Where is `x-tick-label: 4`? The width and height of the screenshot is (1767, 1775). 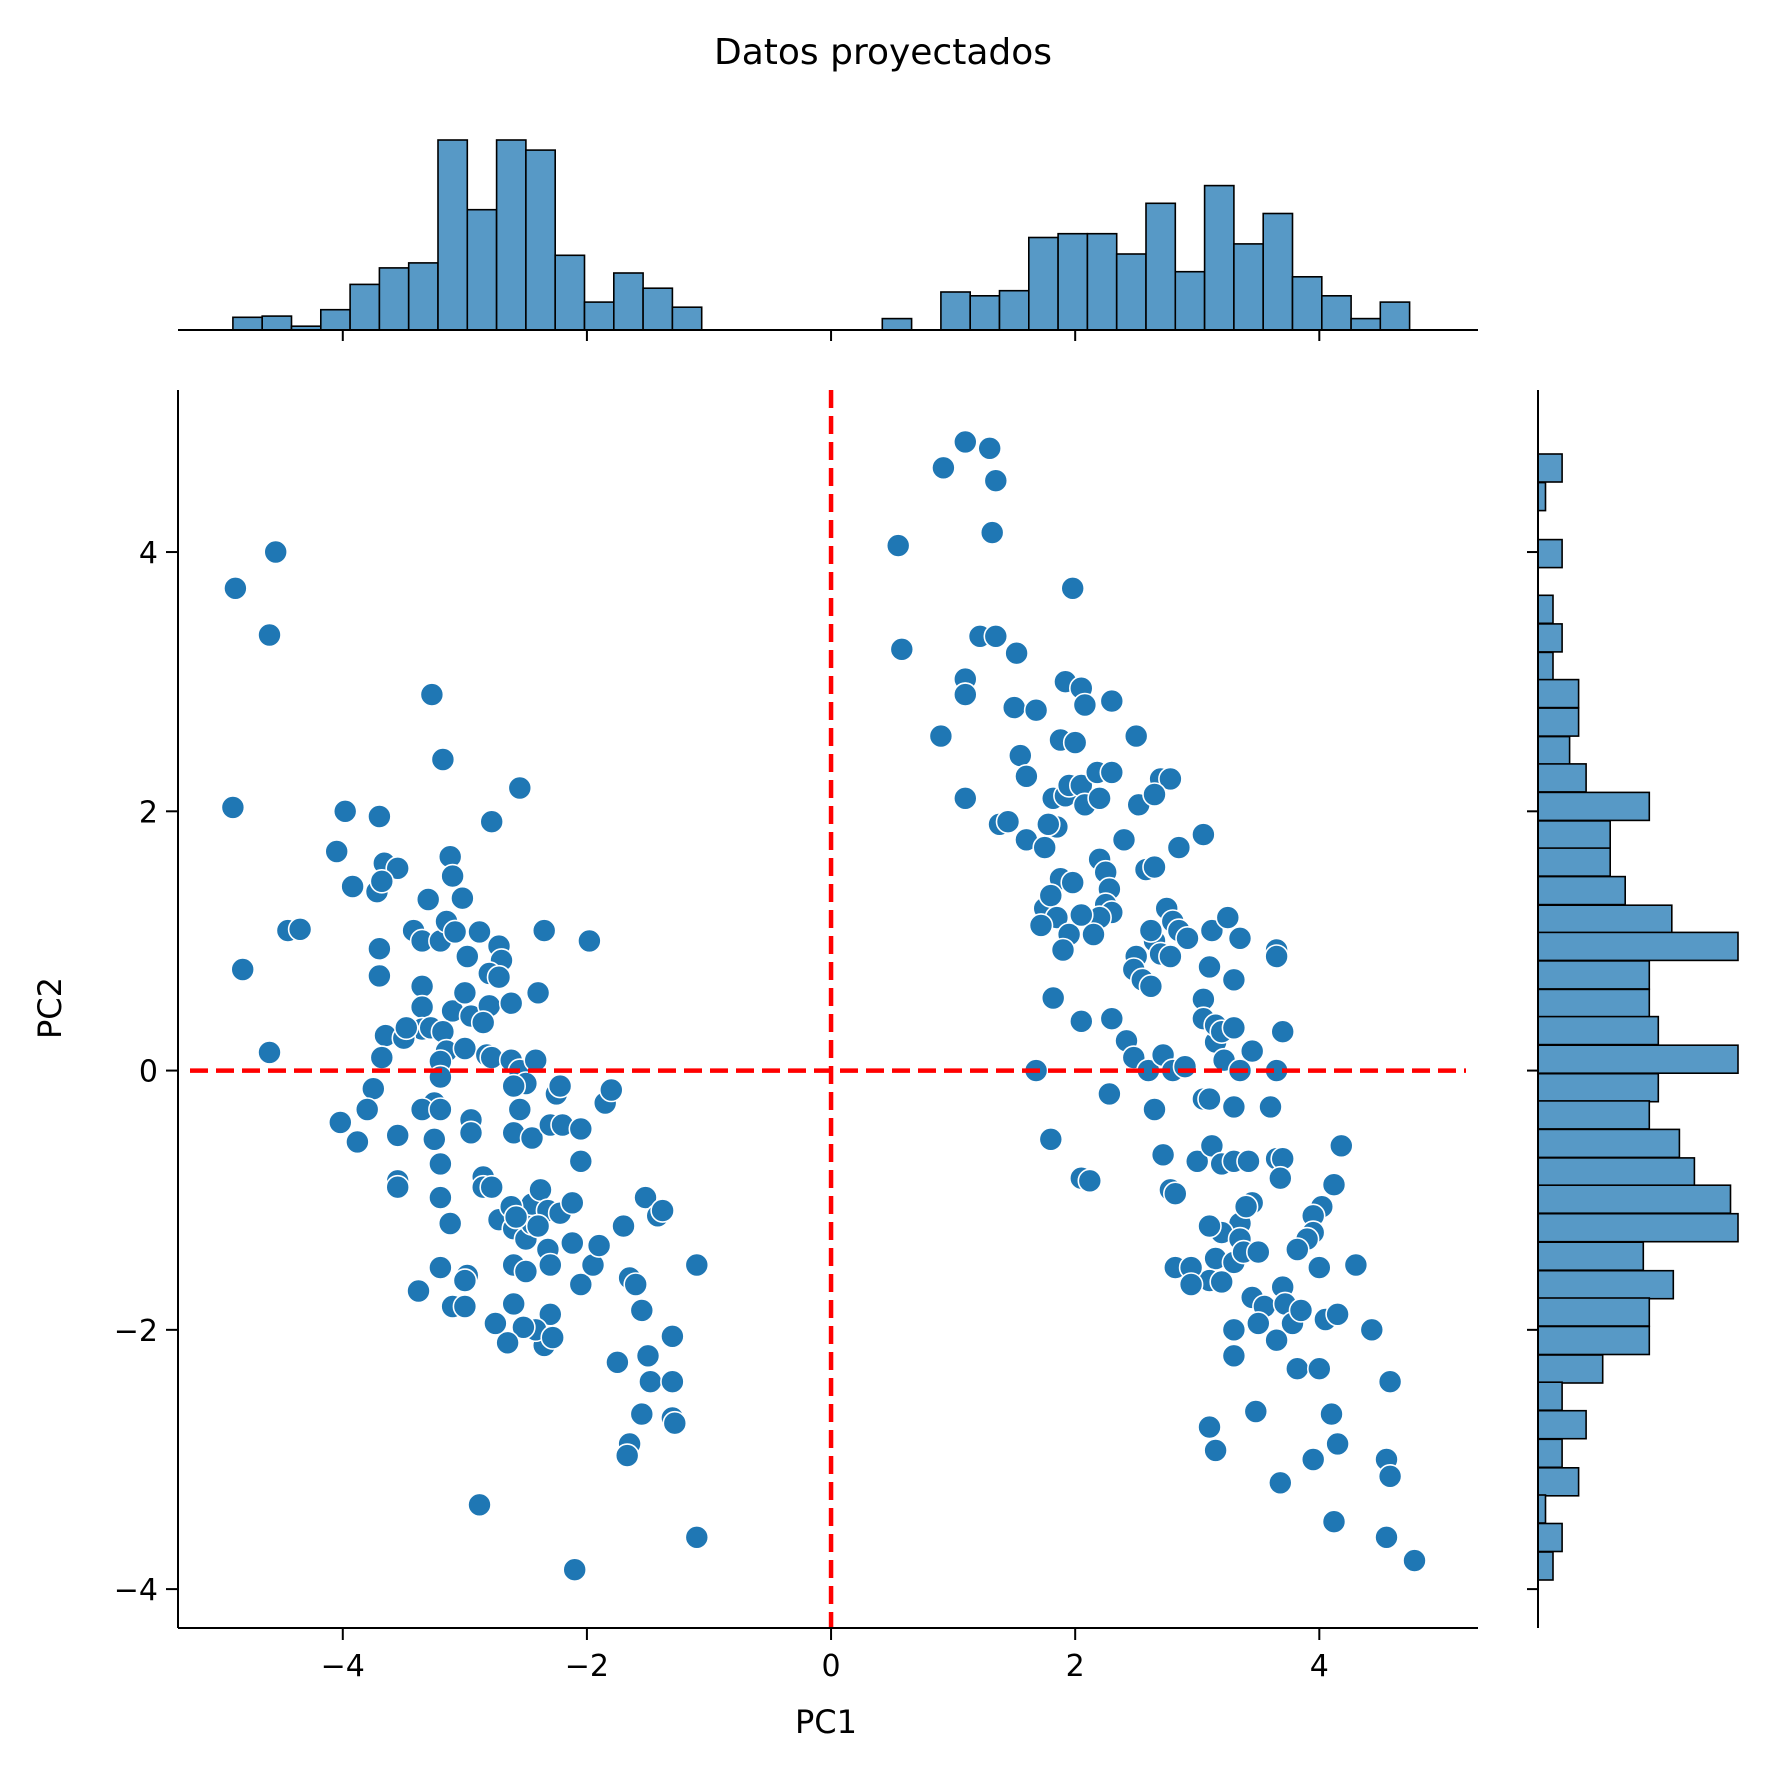
x-tick-label: 4 is located at coordinates (1319, 1666).